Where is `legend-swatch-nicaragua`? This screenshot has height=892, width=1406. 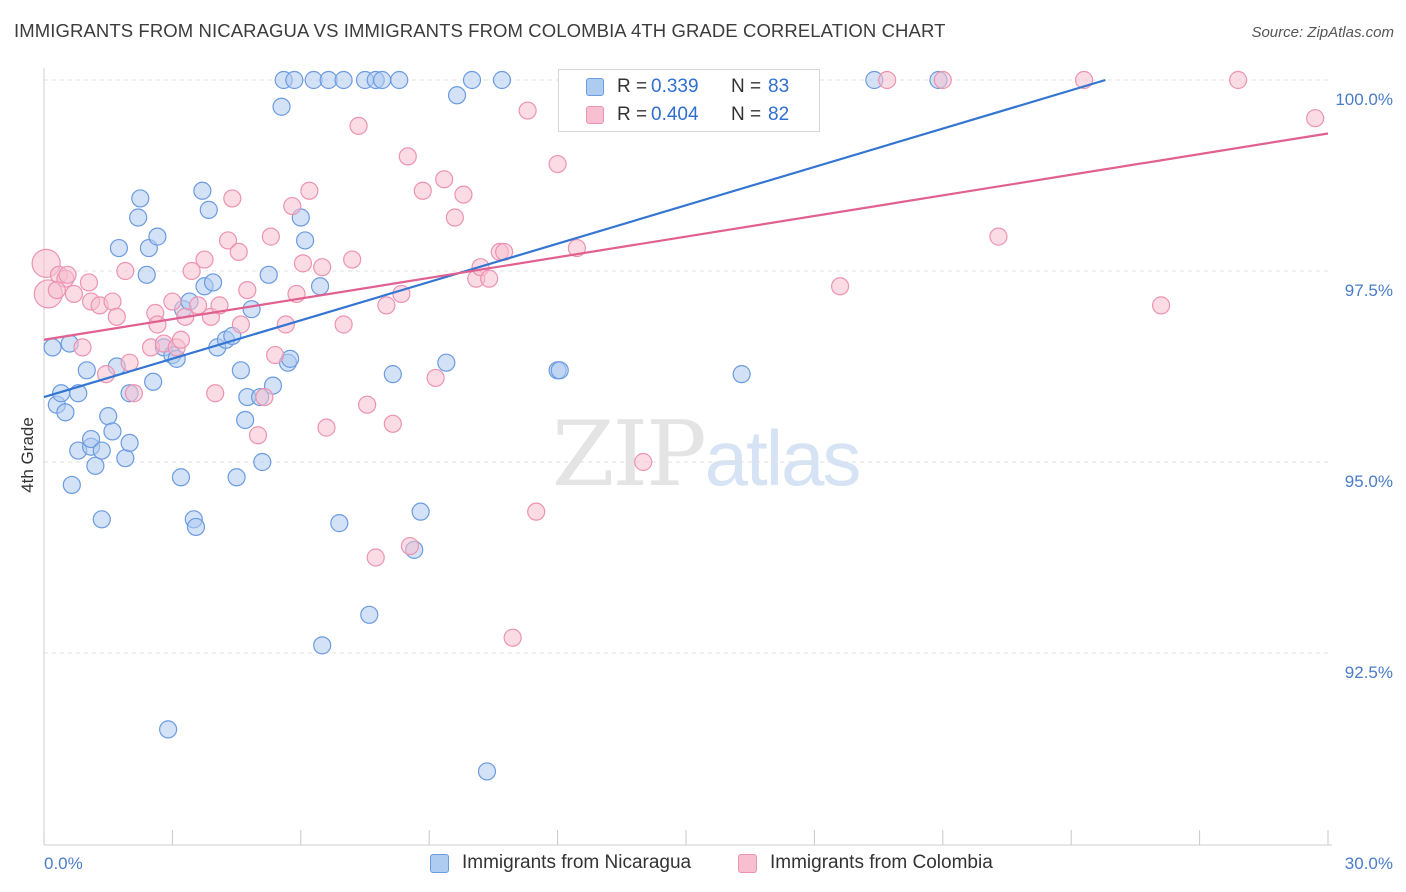 legend-swatch-nicaragua is located at coordinates (595, 87).